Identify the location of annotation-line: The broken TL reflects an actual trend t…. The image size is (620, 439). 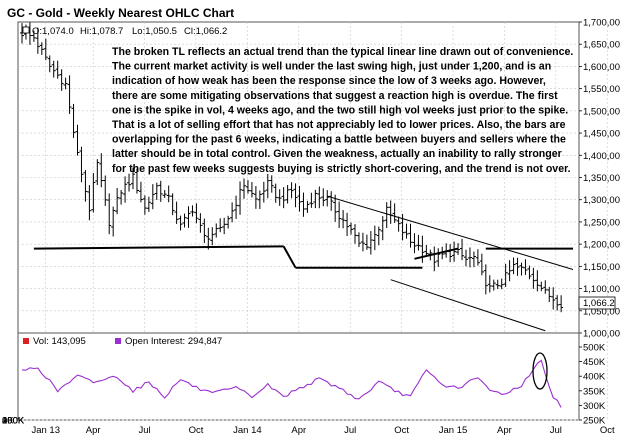
(342, 52).